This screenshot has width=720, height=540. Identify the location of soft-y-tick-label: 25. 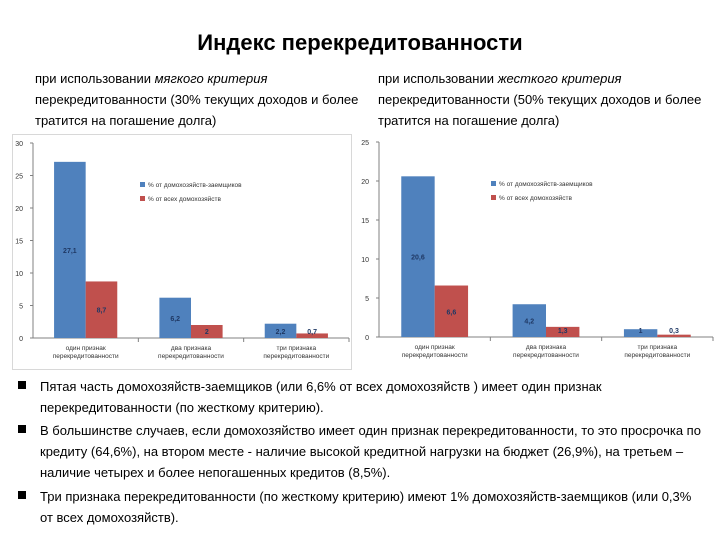
(19, 177).